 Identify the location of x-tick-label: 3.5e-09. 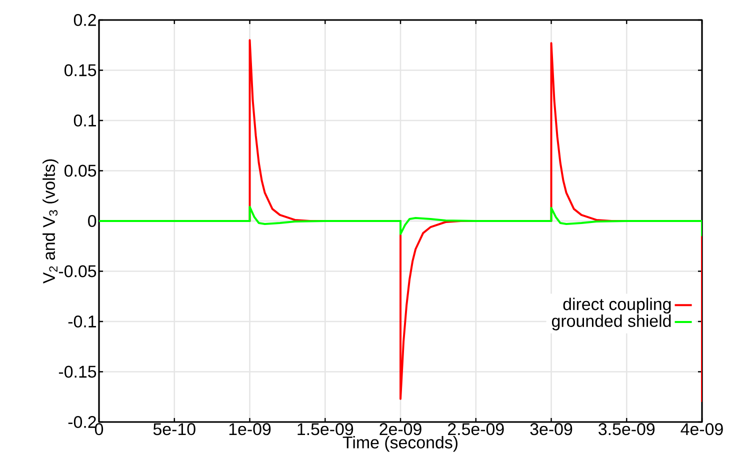
(626, 429).